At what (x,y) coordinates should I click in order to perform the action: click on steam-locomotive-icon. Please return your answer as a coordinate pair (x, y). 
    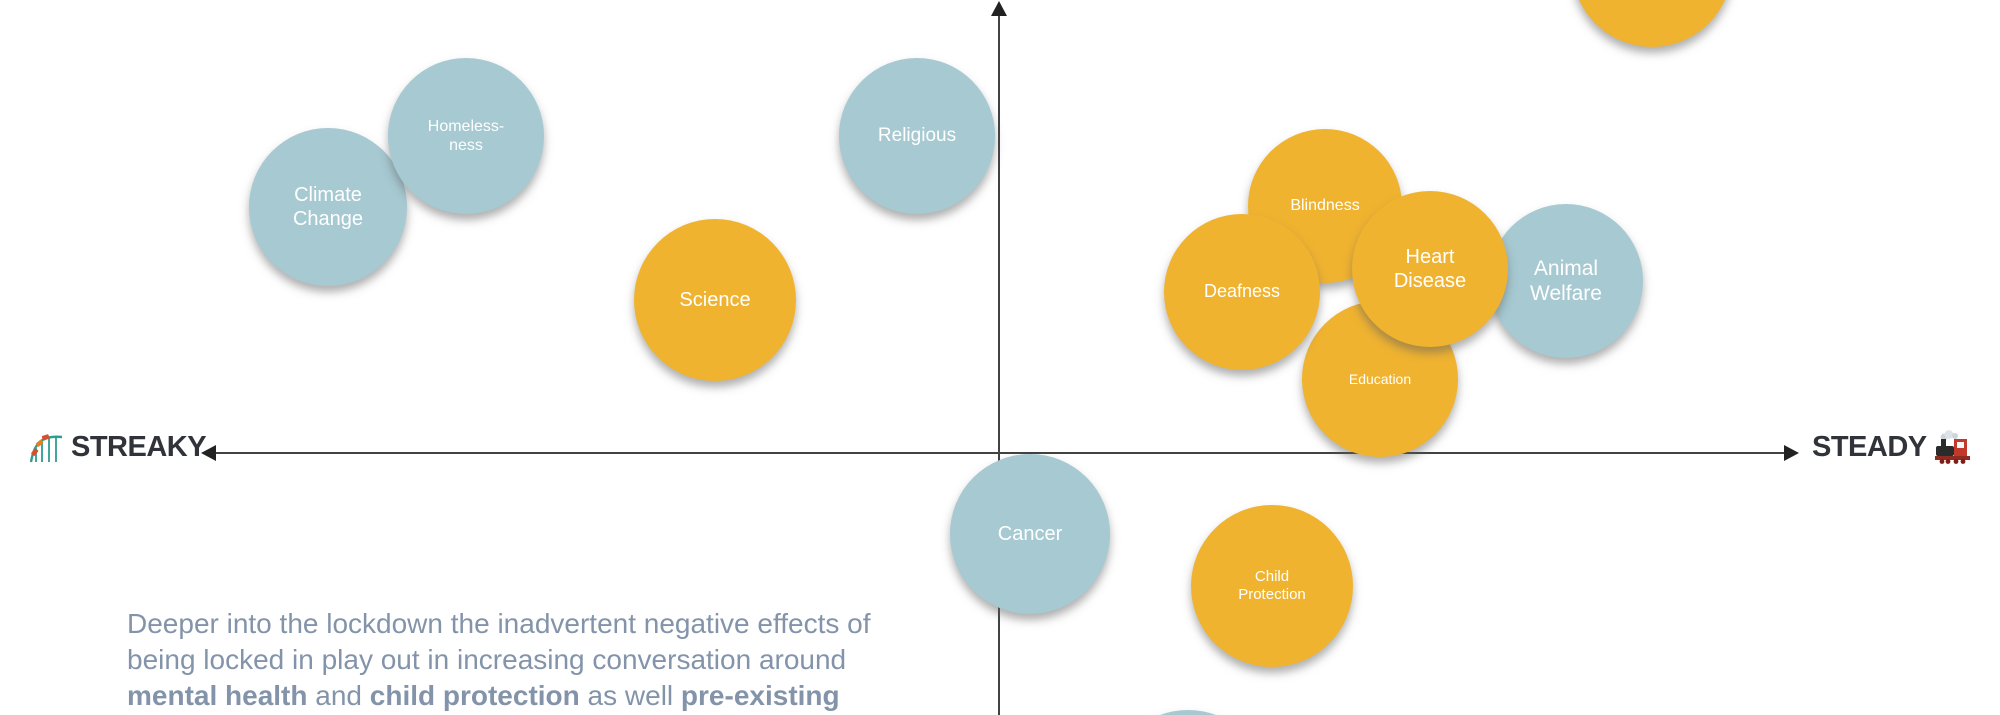
    Looking at the image, I should click on (1952, 447).